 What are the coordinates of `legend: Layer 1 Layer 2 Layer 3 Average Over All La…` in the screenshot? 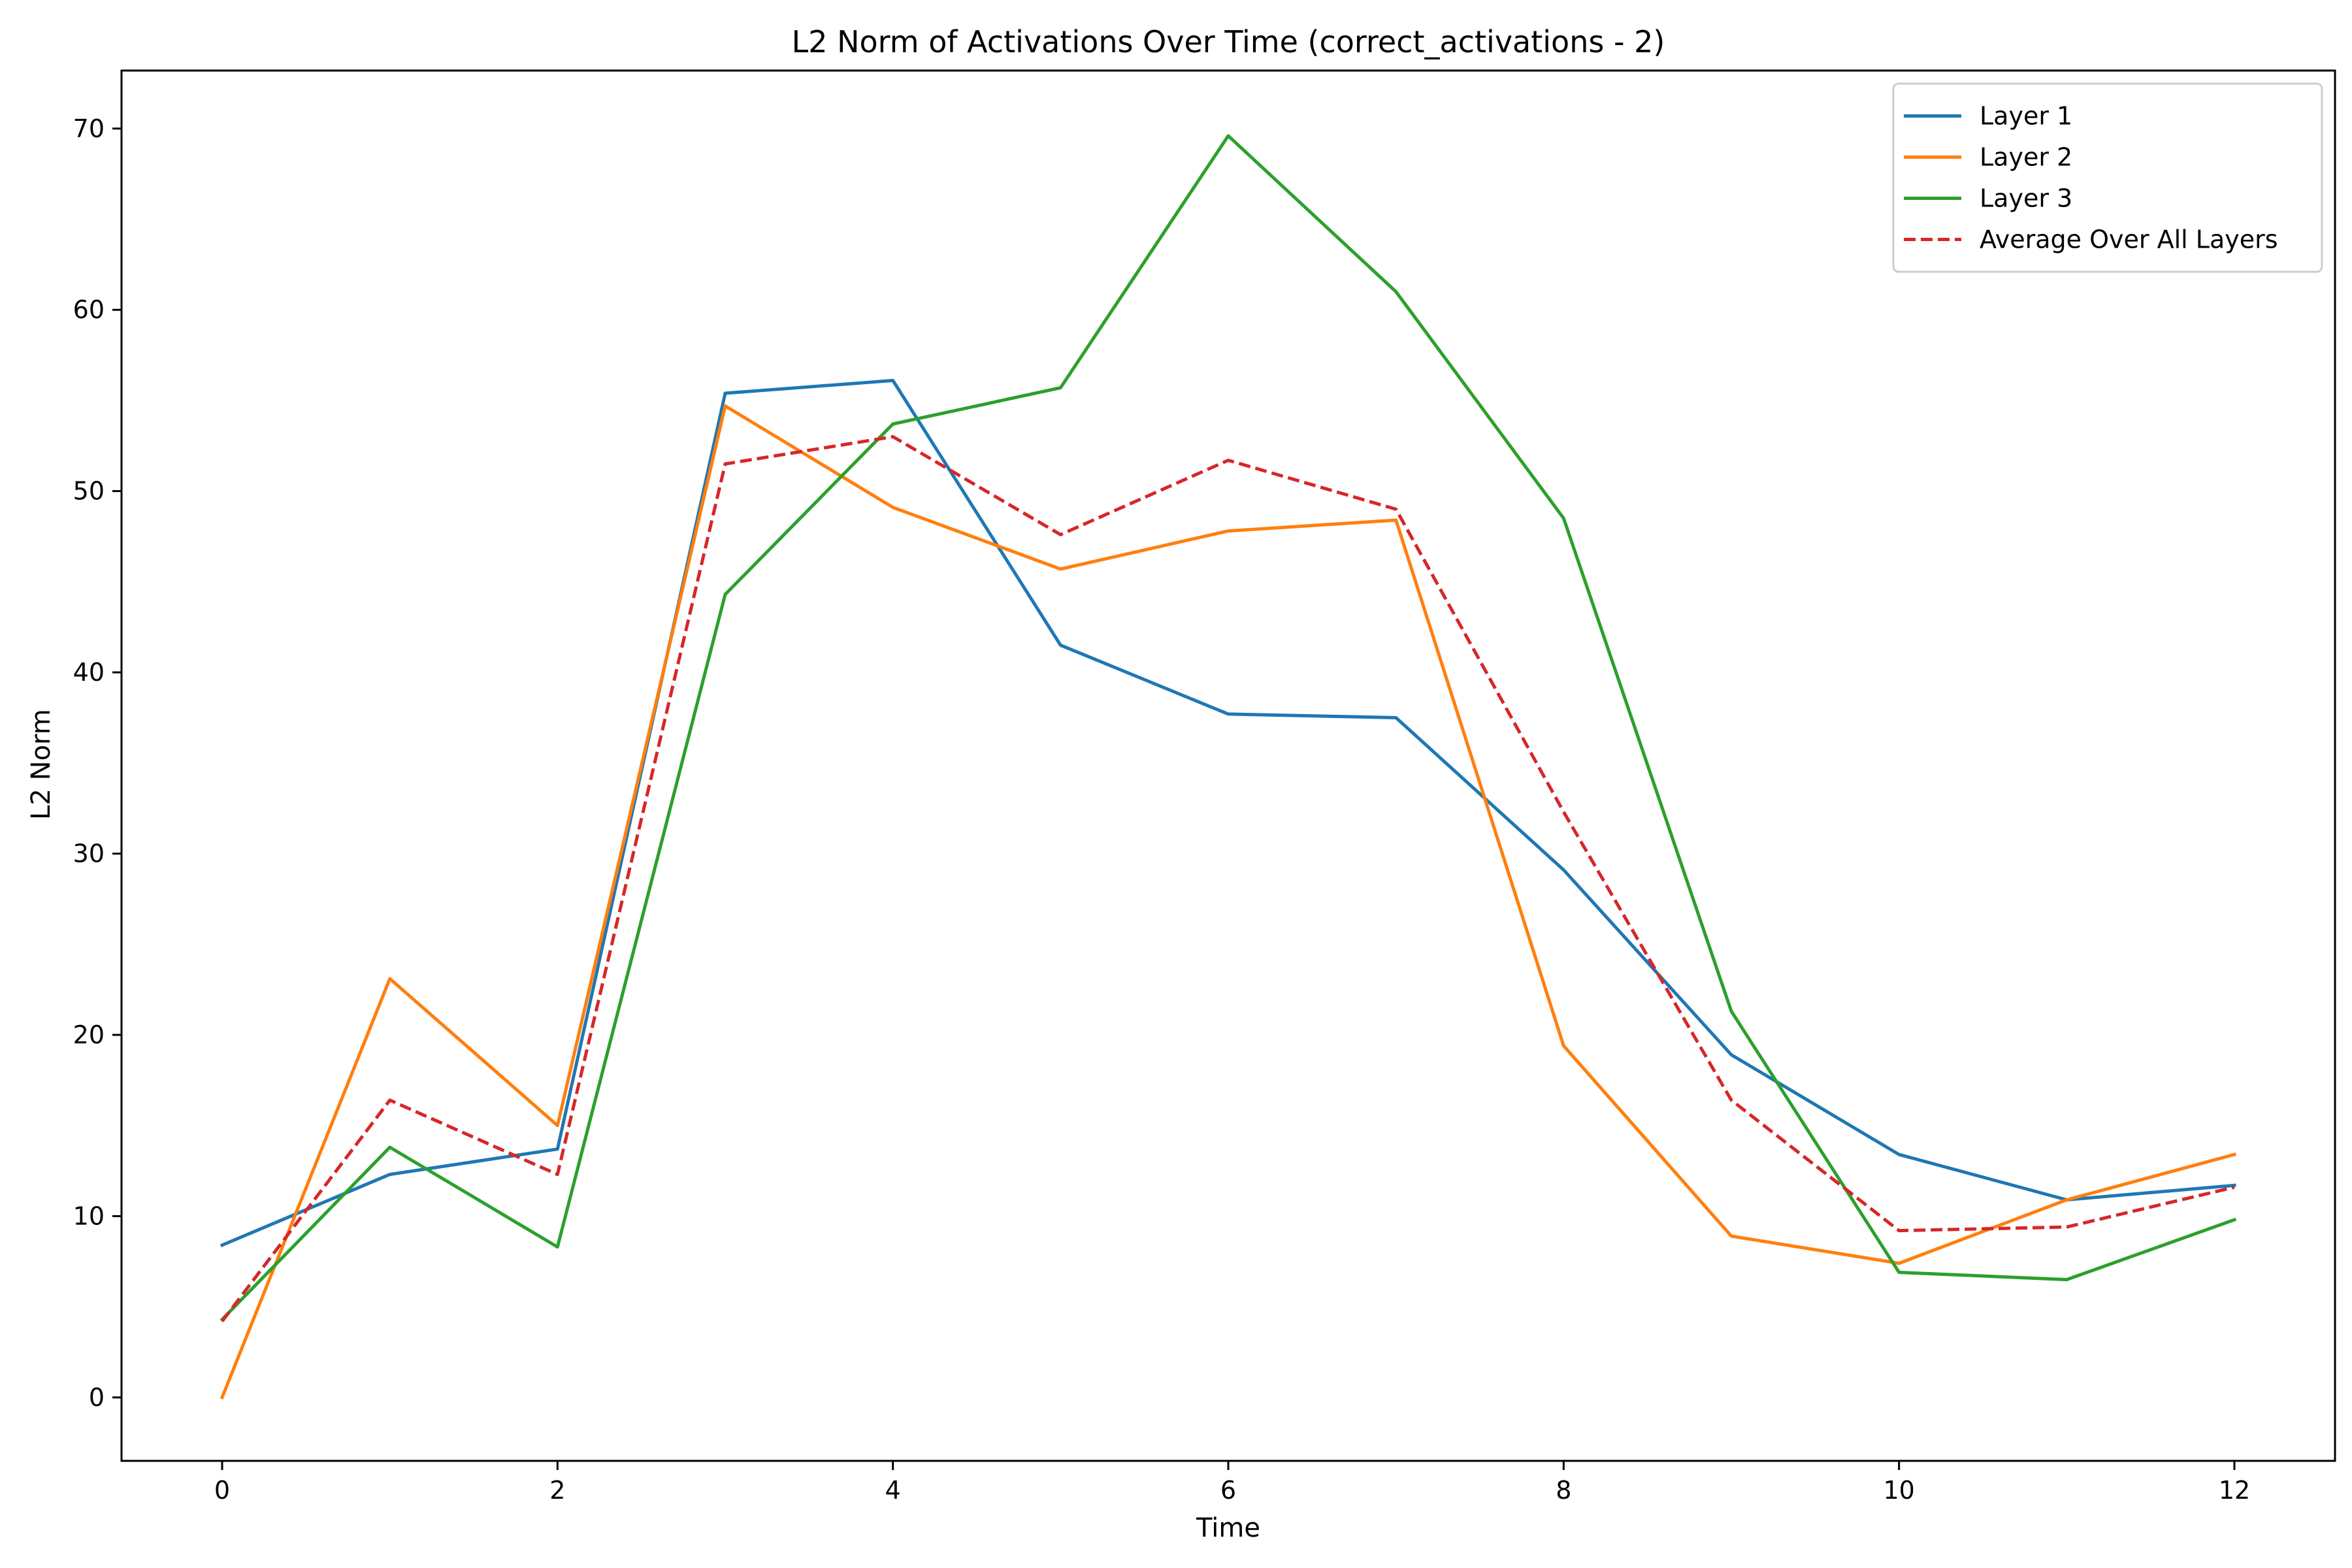 It's located at (2107, 177).